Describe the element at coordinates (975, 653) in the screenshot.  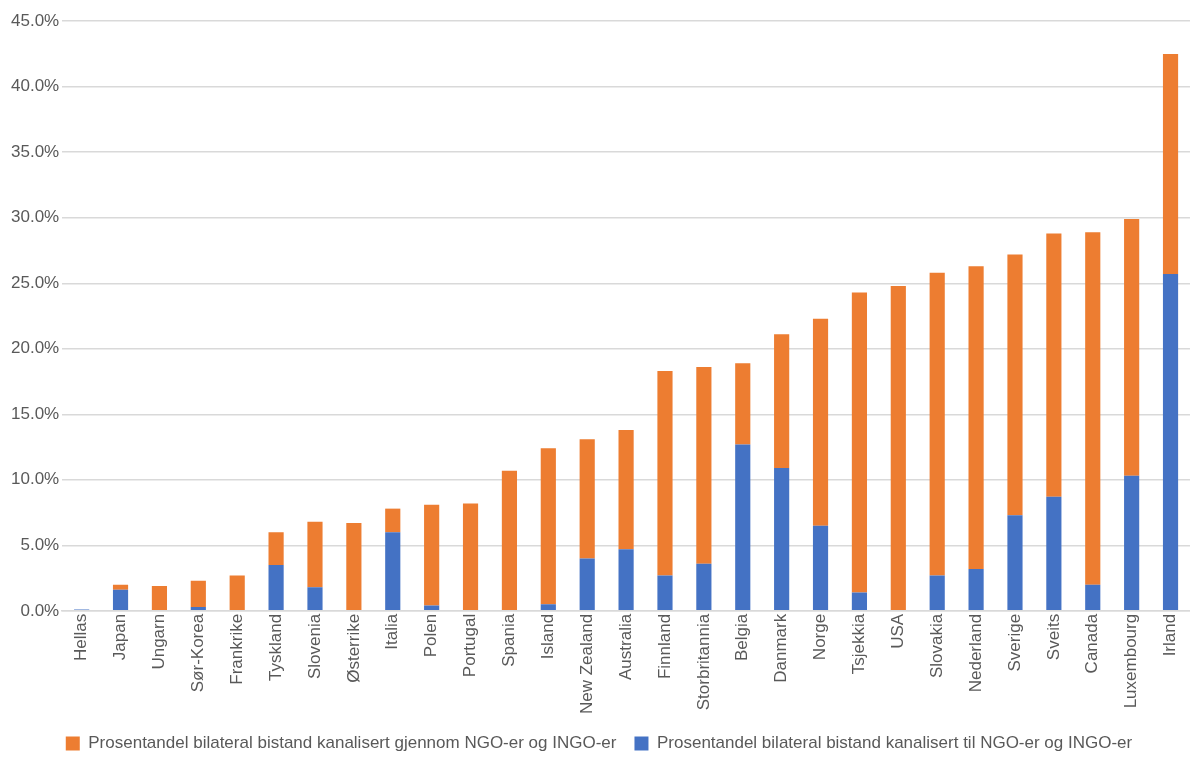
I see `x-tick-label: Nederland` at that location.